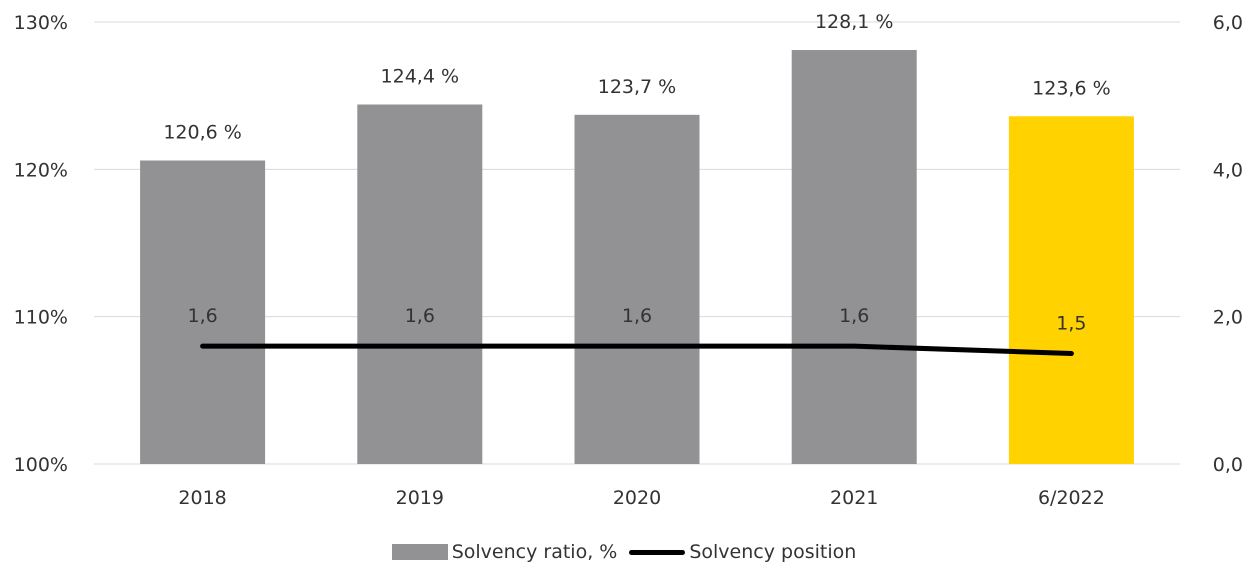 The height and width of the screenshot is (569, 1248). I want to click on legend-swatch-line, so click(657, 552).